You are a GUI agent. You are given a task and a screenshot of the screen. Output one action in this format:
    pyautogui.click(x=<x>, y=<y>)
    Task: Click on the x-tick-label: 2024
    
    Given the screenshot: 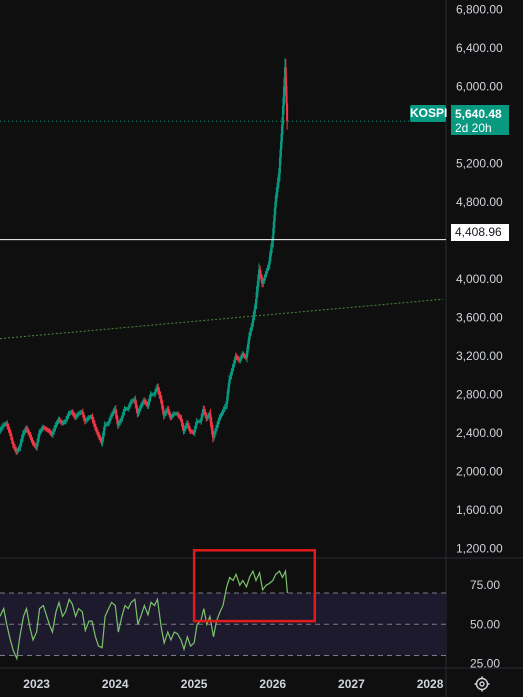 What is the action you would take?
    pyautogui.click(x=115, y=684)
    